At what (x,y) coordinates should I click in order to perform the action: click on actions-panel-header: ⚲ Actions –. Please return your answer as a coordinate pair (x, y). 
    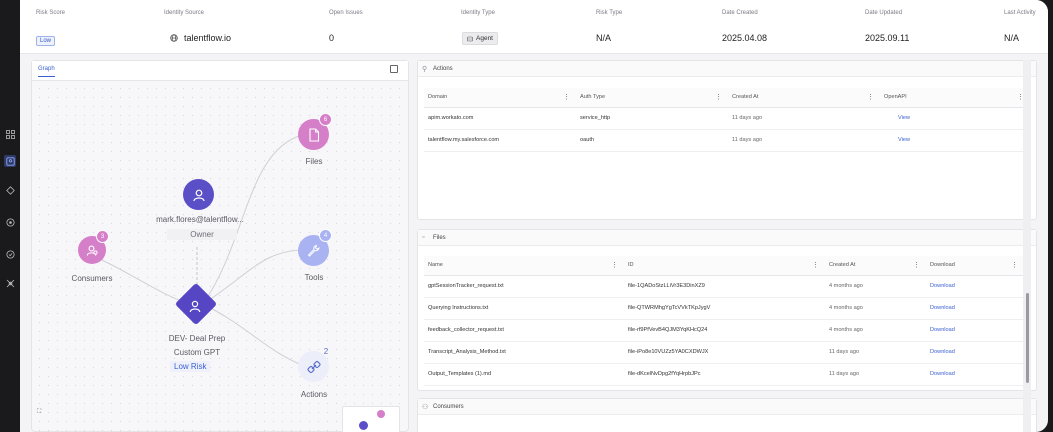
    Looking at the image, I should click on (727, 69).